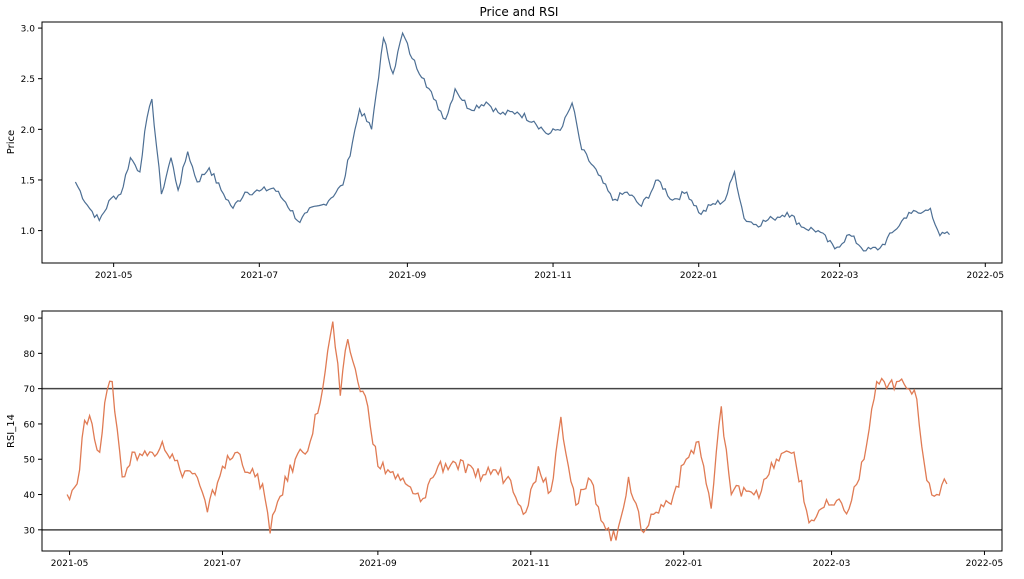  What do you see at coordinates (11, 142) in the screenshot?
I see `price-axis-label: Price` at bounding box center [11, 142].